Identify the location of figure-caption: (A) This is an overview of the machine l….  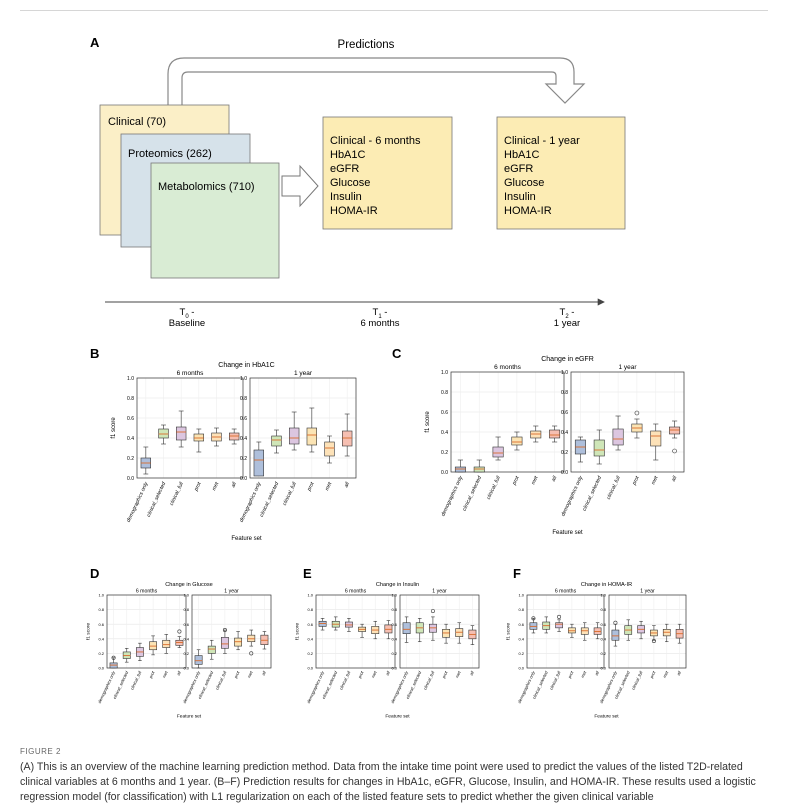
(388, 782).